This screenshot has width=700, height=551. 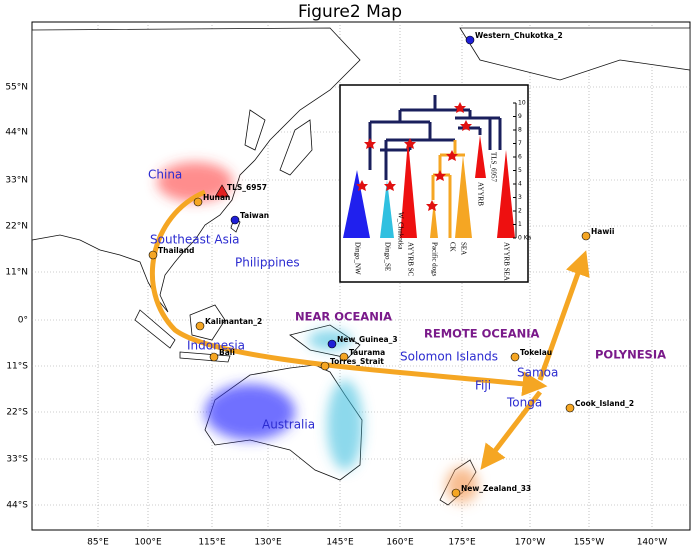 What do you see at coordinates (16, 227) in the screenshot?
I see `lat-label: 22°N` at bounding box center [16, 227].